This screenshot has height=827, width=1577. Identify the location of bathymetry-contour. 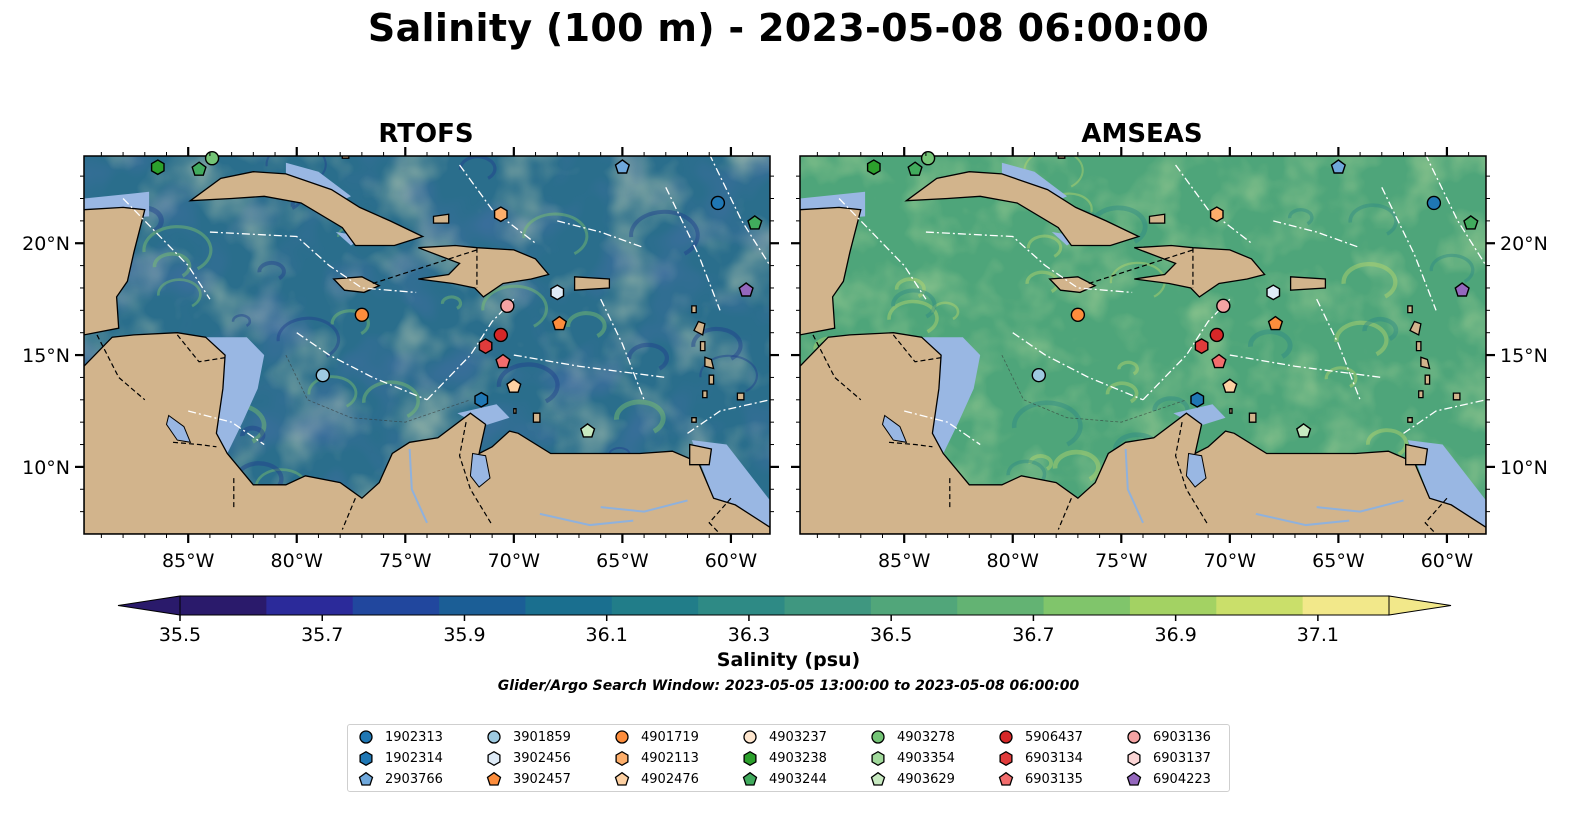
(378, 388).